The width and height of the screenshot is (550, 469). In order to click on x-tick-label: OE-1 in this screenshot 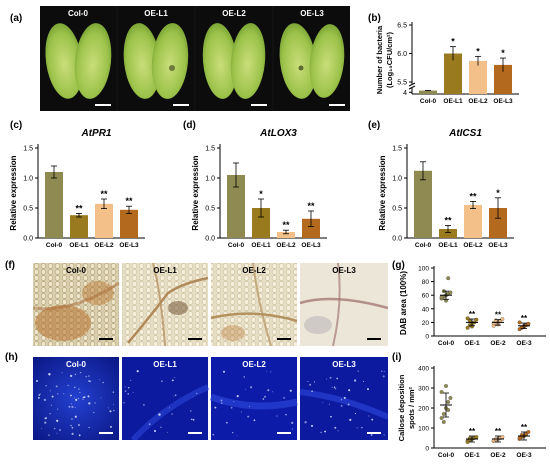, I will do `click(472, 455)`.